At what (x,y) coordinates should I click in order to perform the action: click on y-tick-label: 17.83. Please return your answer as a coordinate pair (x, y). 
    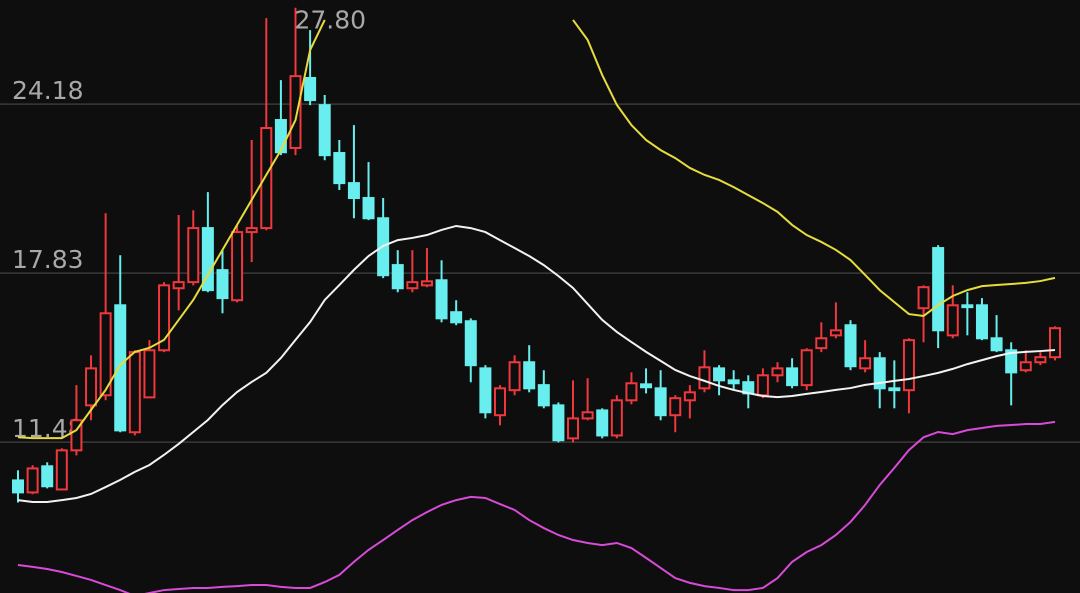
    Looking at the image, I should click on (48, 259).